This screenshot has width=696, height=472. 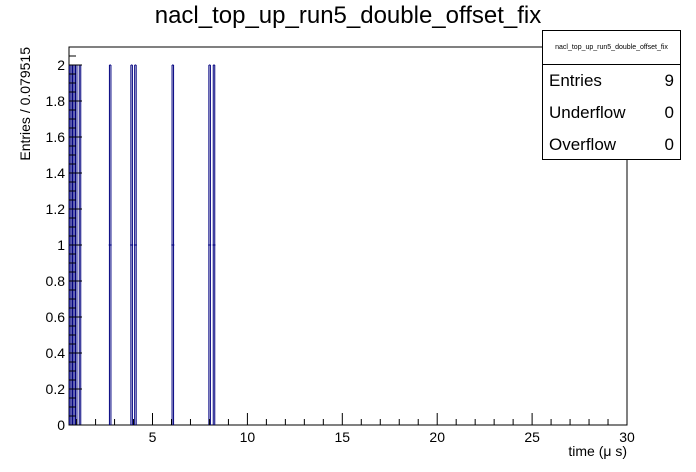 I want to click on x-axis-title: time (μ s), so click(x=597, y=451).